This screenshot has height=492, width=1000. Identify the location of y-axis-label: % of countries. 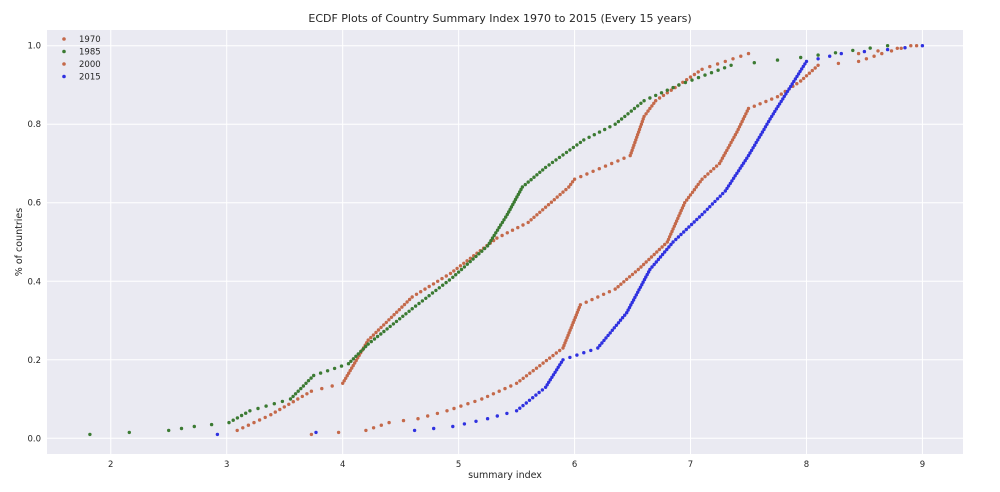
(19, 242).